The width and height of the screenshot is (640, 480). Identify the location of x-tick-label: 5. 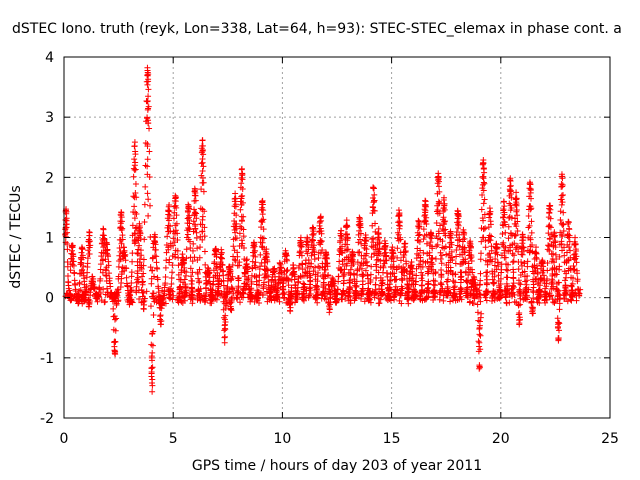
(173, 439).